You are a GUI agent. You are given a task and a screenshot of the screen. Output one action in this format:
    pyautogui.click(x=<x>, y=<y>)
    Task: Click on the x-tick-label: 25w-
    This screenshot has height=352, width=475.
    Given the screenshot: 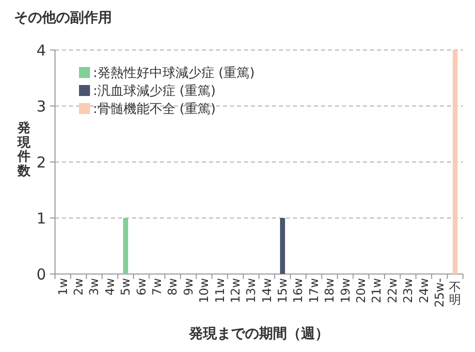 What is the action you would take?
    pyautogui.click(x=439, y=293)
    